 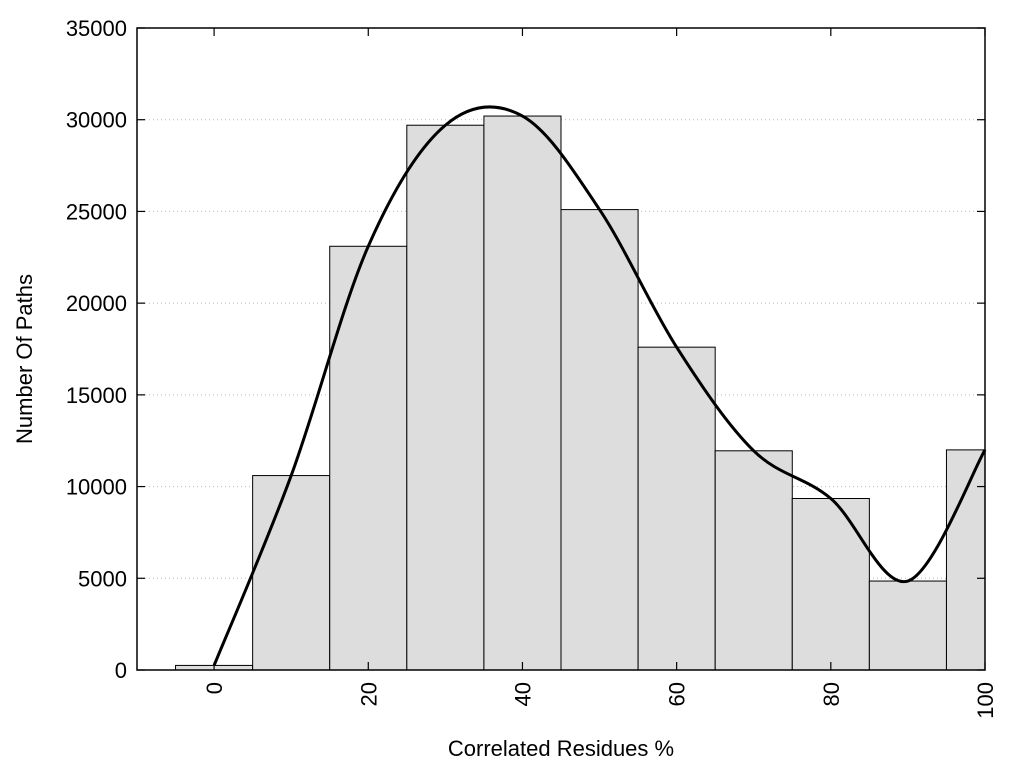 What do you see at coordinates (96, 395) in the screenshot?
I see `y-tick-label: 15000` at bounding box center [96, 395].